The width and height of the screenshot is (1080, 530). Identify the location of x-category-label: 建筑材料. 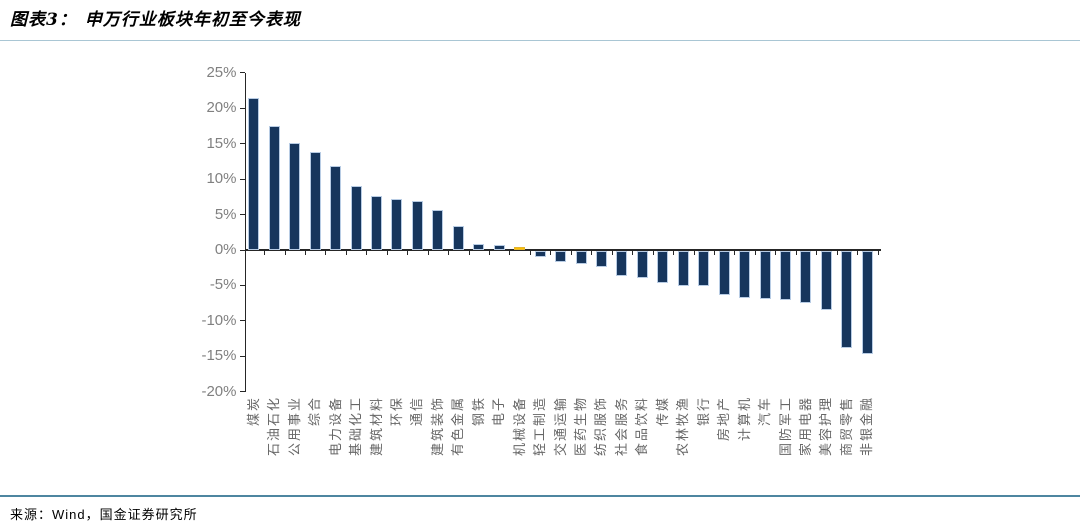
(377, 439).